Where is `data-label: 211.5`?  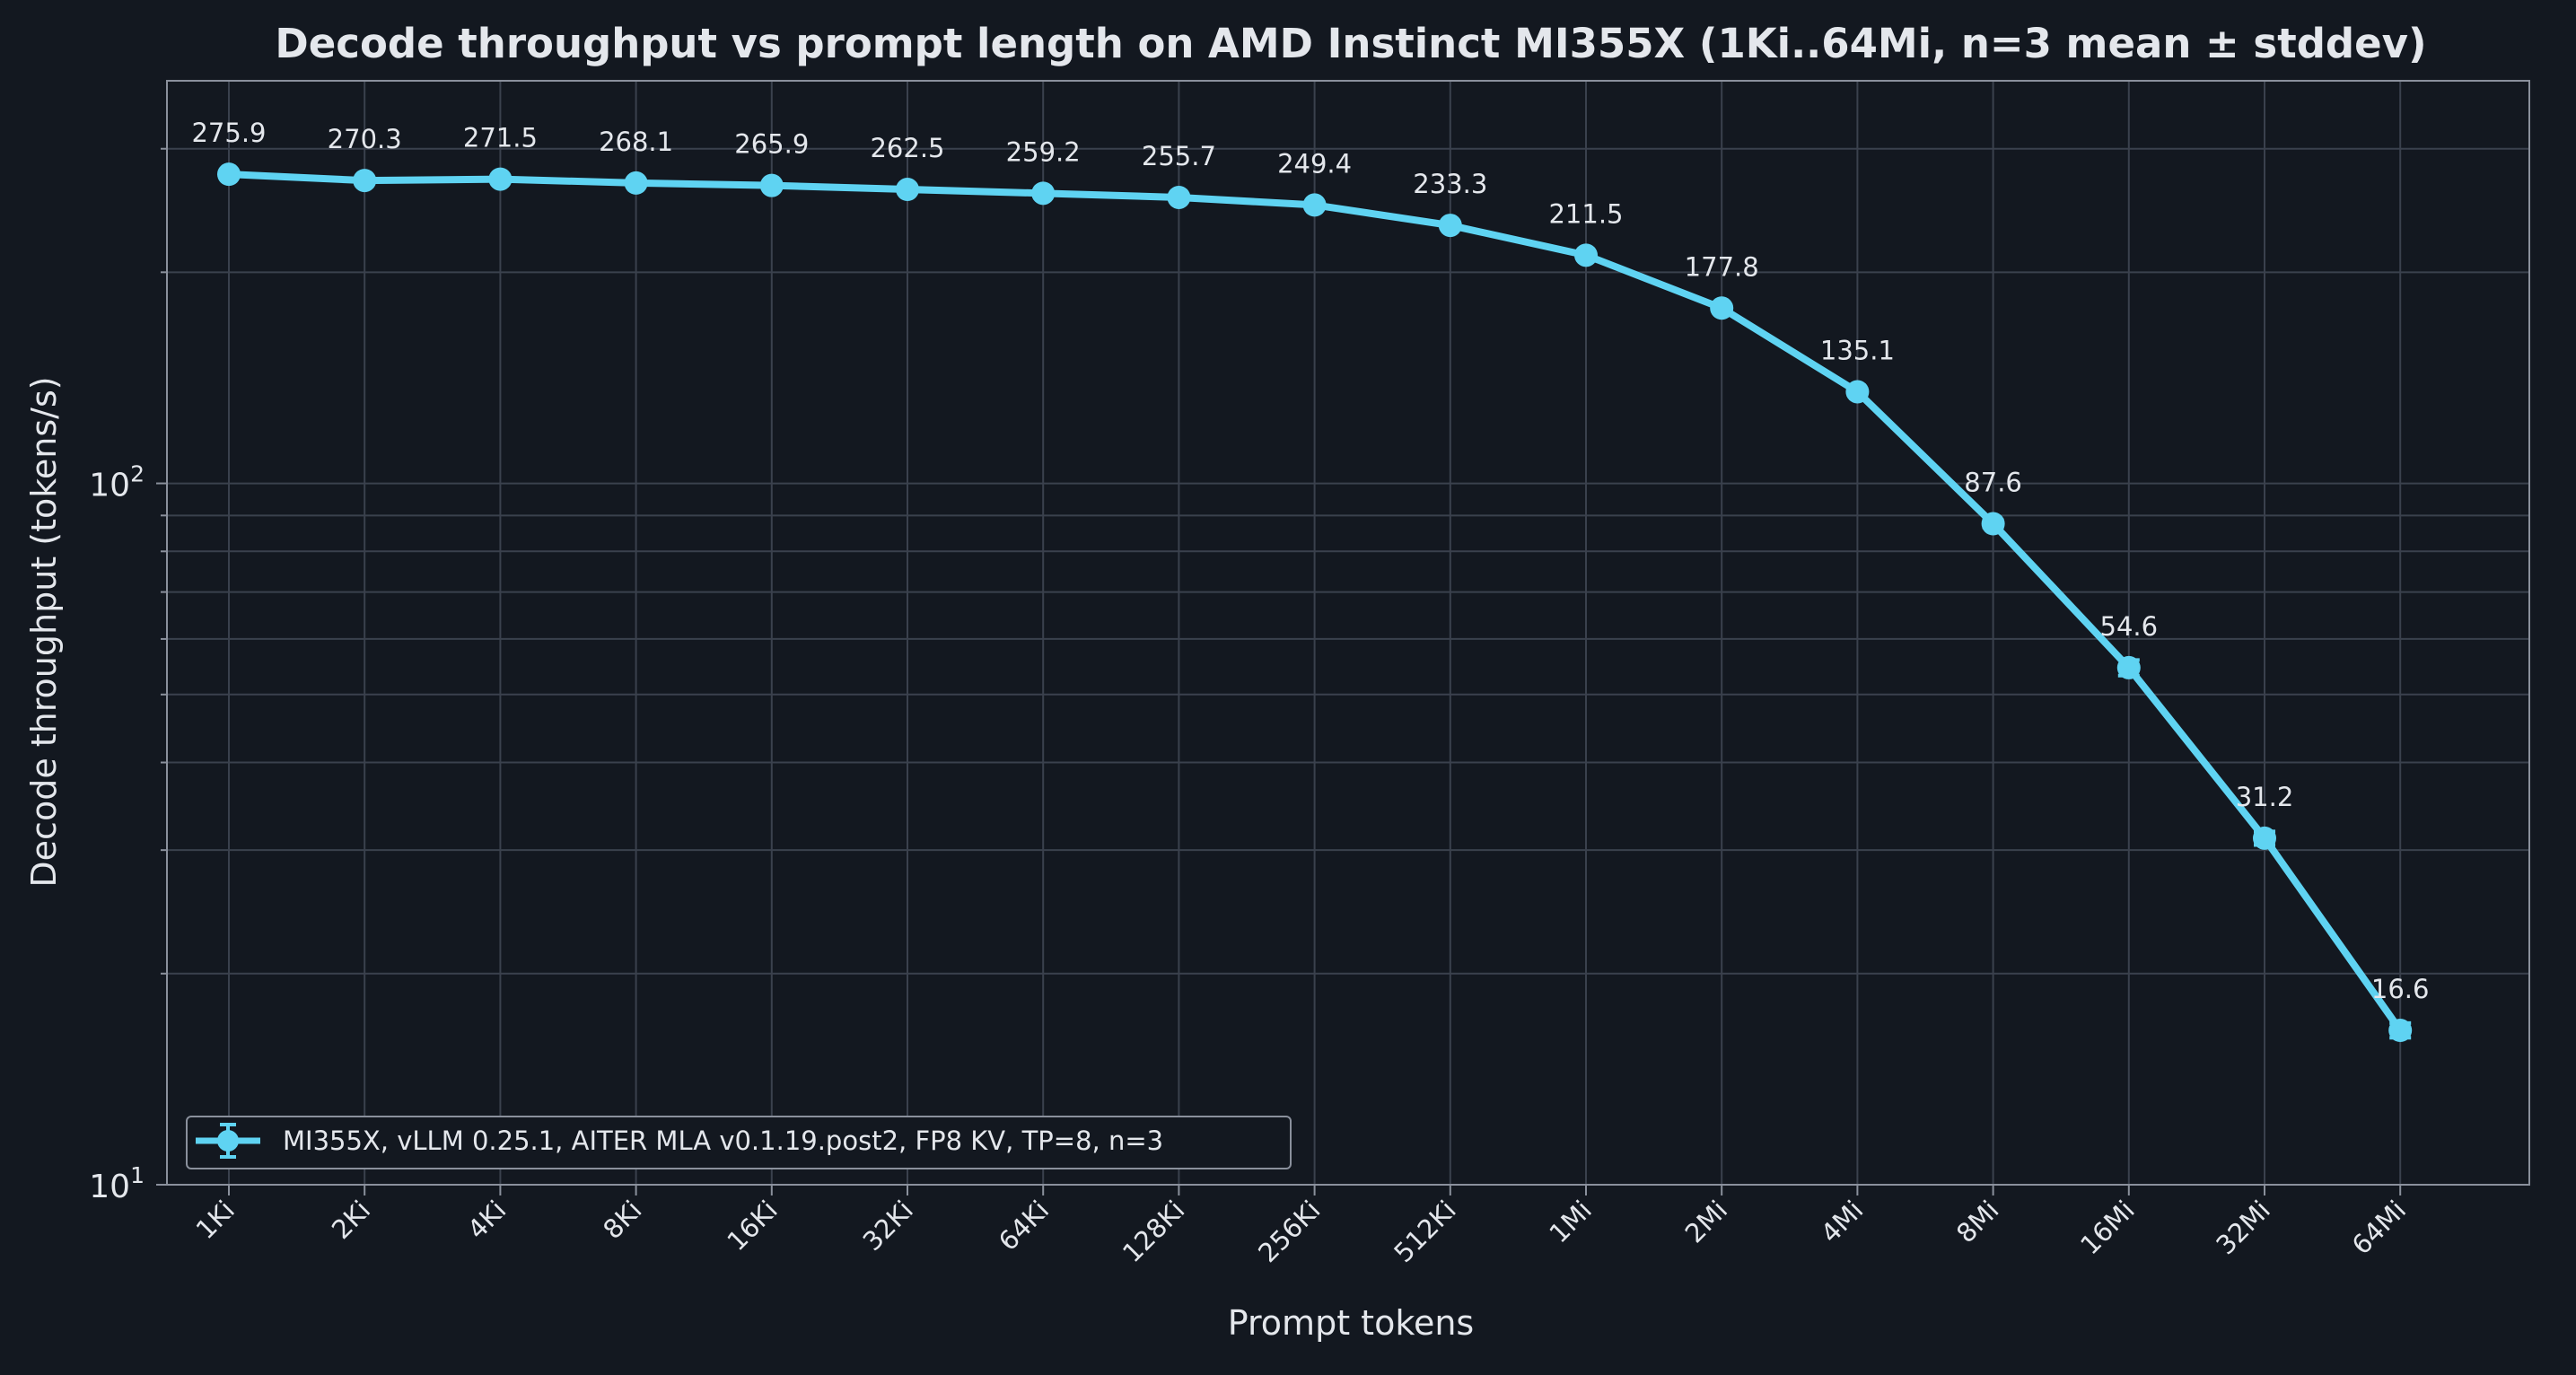
data-label: 211.5 is located at coordinates (1585, 213).